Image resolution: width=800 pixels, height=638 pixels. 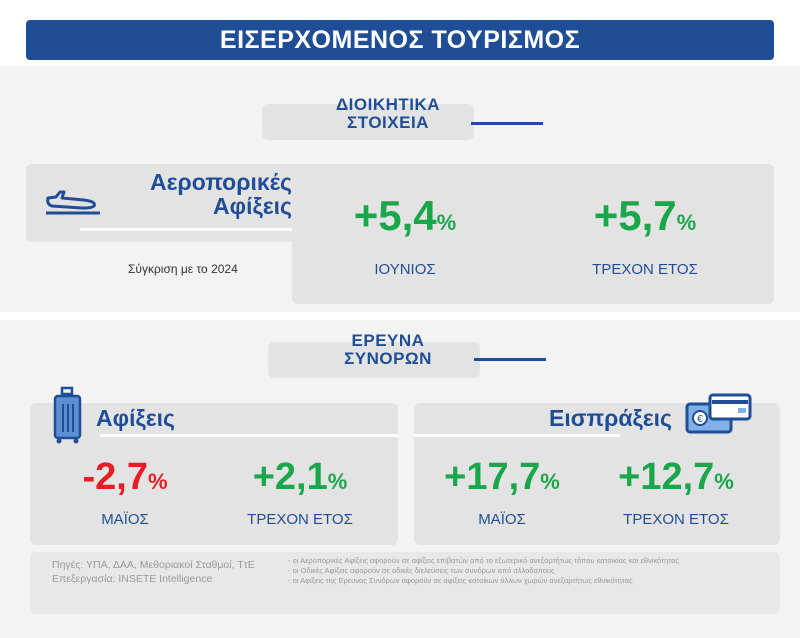 I want to click on arrivals-underline, so click(x=249, y=435).